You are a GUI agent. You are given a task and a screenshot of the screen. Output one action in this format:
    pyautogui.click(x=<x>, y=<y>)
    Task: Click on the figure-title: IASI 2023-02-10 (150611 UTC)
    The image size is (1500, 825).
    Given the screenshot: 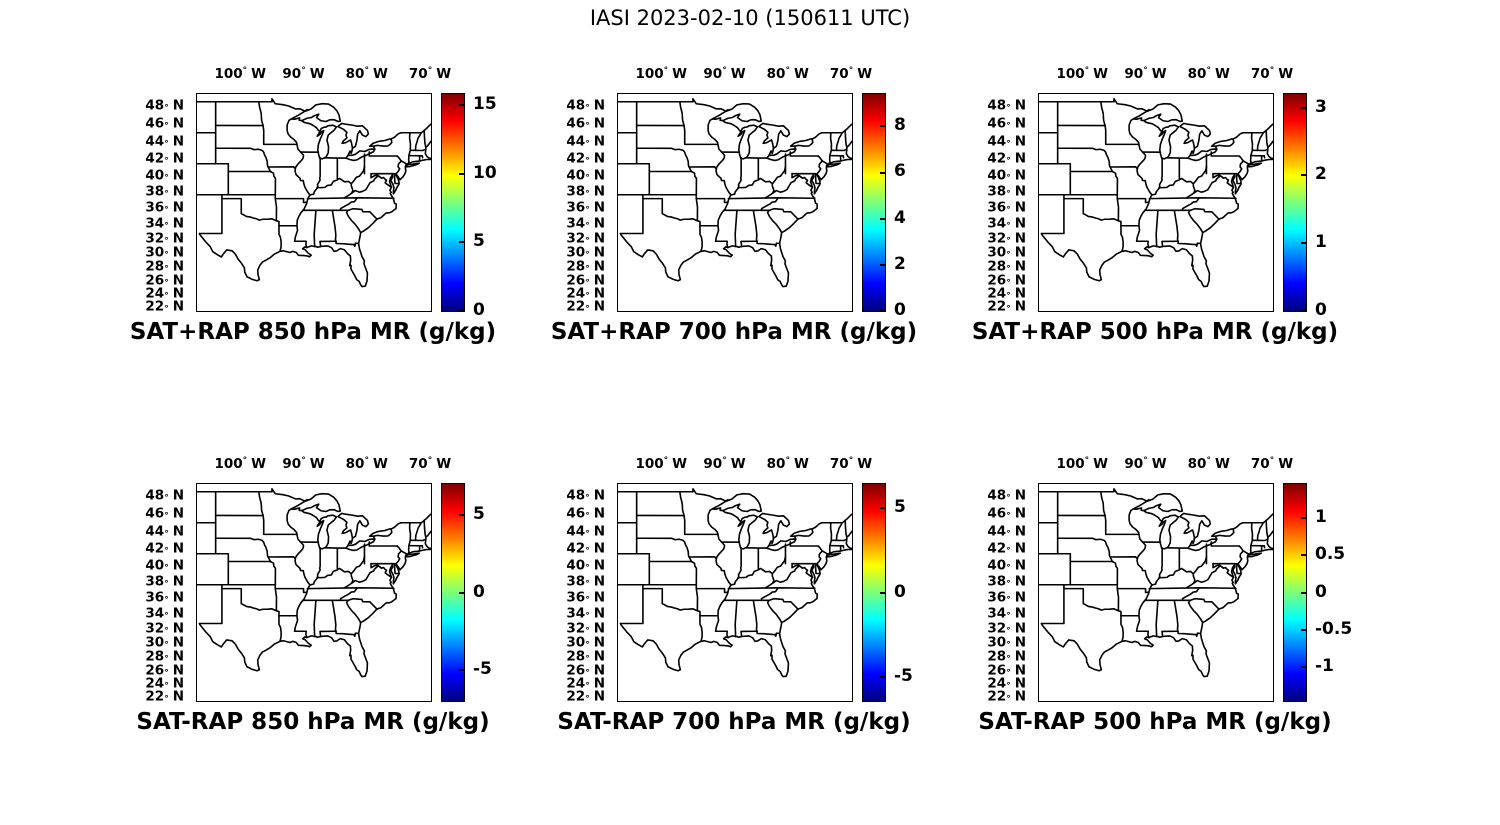 What is the action you would take?
    pyautogui.click(x=750, y=18)
    